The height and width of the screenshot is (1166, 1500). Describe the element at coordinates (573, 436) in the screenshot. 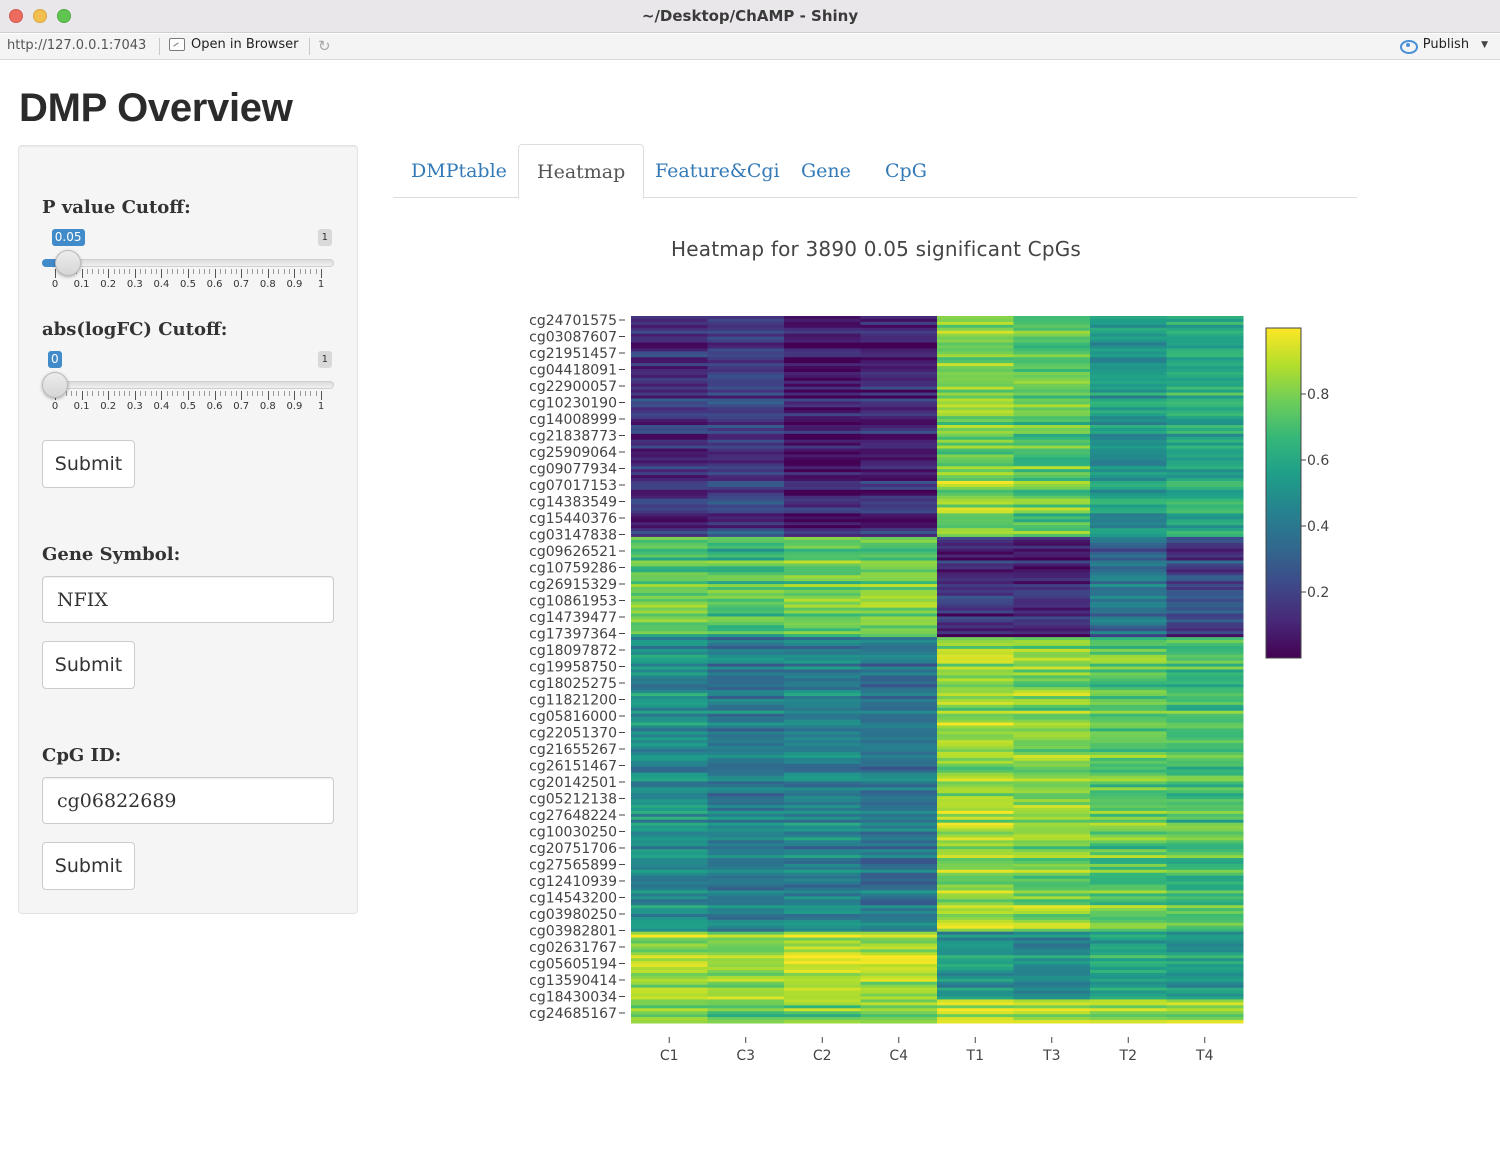

I see `heatmap-row-label: cg21838773` at that location.